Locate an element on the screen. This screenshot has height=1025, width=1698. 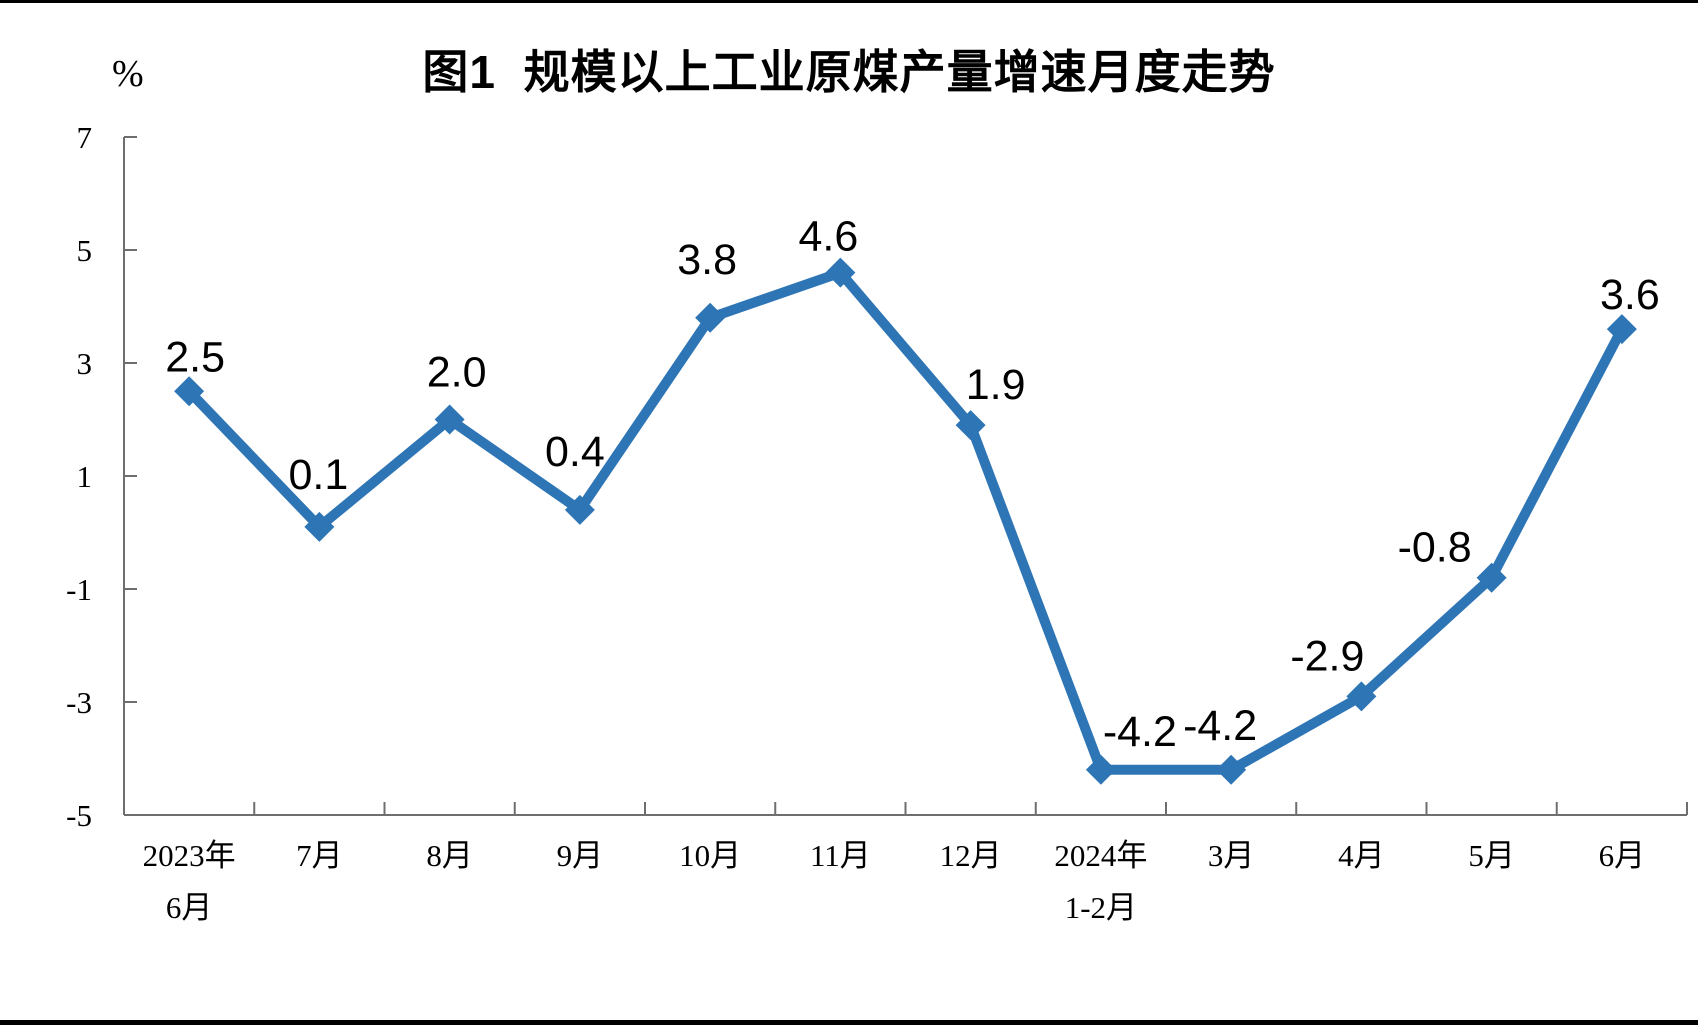
data-point-label: 2.5 is located at coordinates (195, 357).